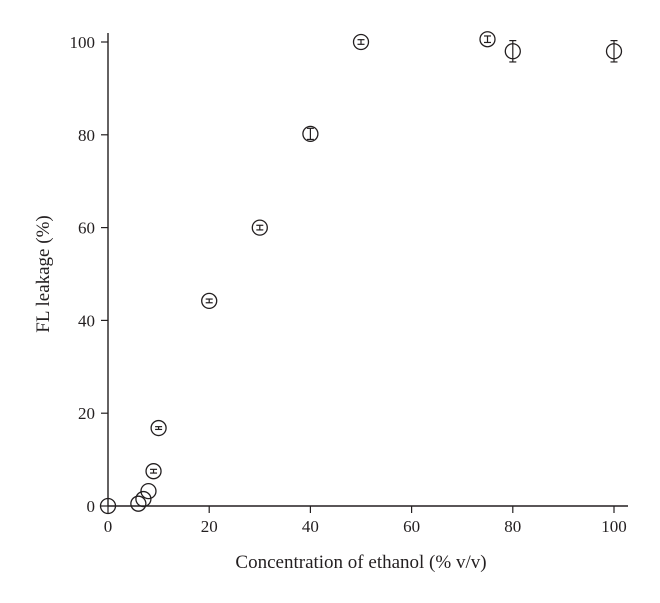  I want to click on x-tick-label: 100, so click(614, 526).